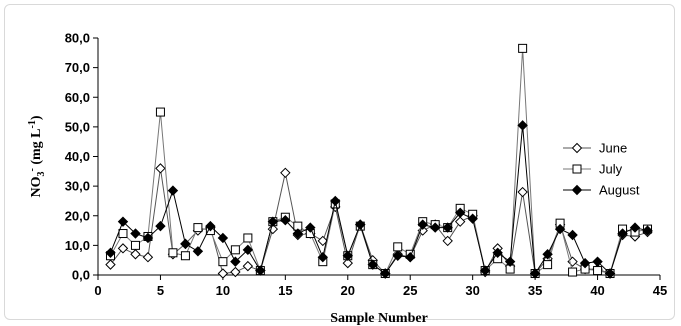 The image size is (681, 326). What do you see at coordinates (36, 186) in the screenshot?
I see `y-axis-label-base: NO` at bounding box center [36, 186].